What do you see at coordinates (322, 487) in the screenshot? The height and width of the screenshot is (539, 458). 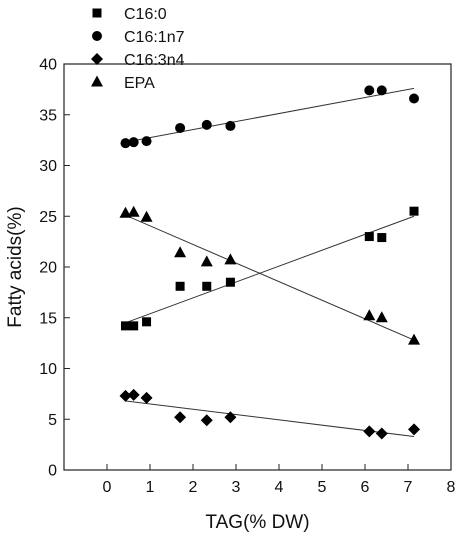 I see `x-tick-label: 5` at bounding box center [322, 487].